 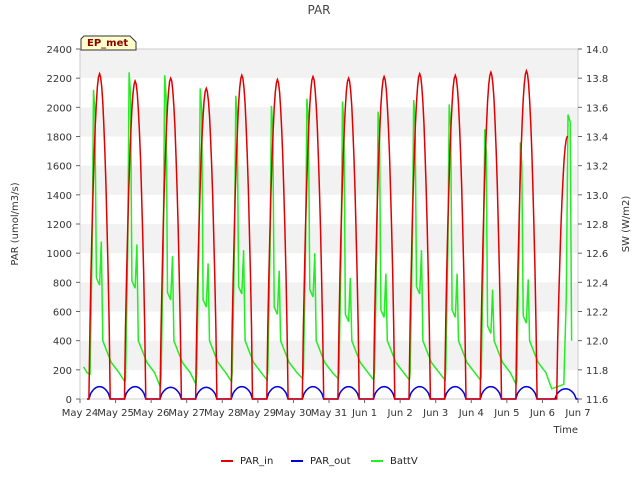 What do you see at coordinates (256, 461) in the screenshot?
I see `legend-label-par-in: PAR_in` at bounding box center [256, 461].